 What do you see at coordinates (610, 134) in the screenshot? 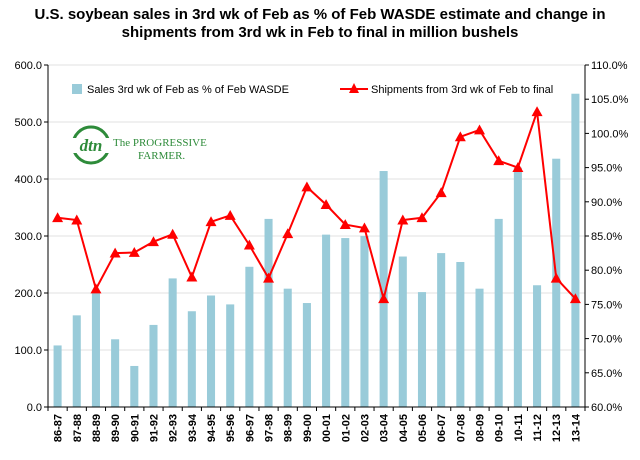
I see `y-right-tick-label: 100.0%` at bounding box center [610, 134].